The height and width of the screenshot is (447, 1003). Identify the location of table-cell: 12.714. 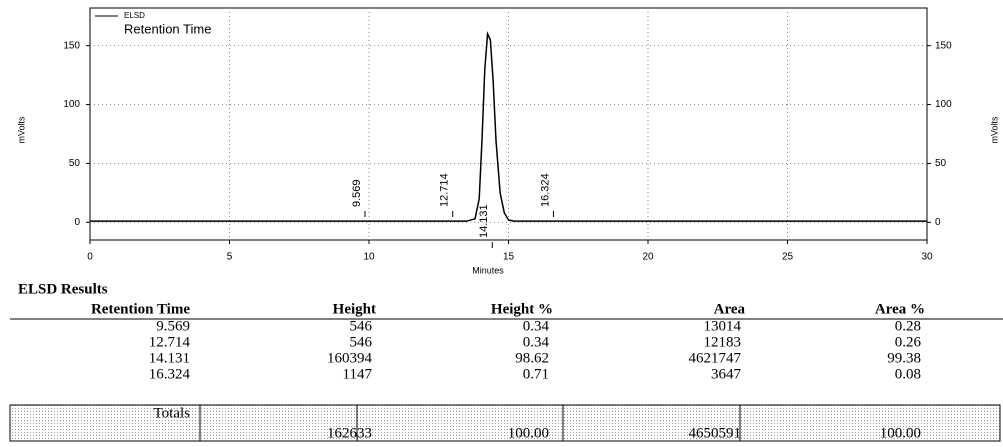
(170, 342).